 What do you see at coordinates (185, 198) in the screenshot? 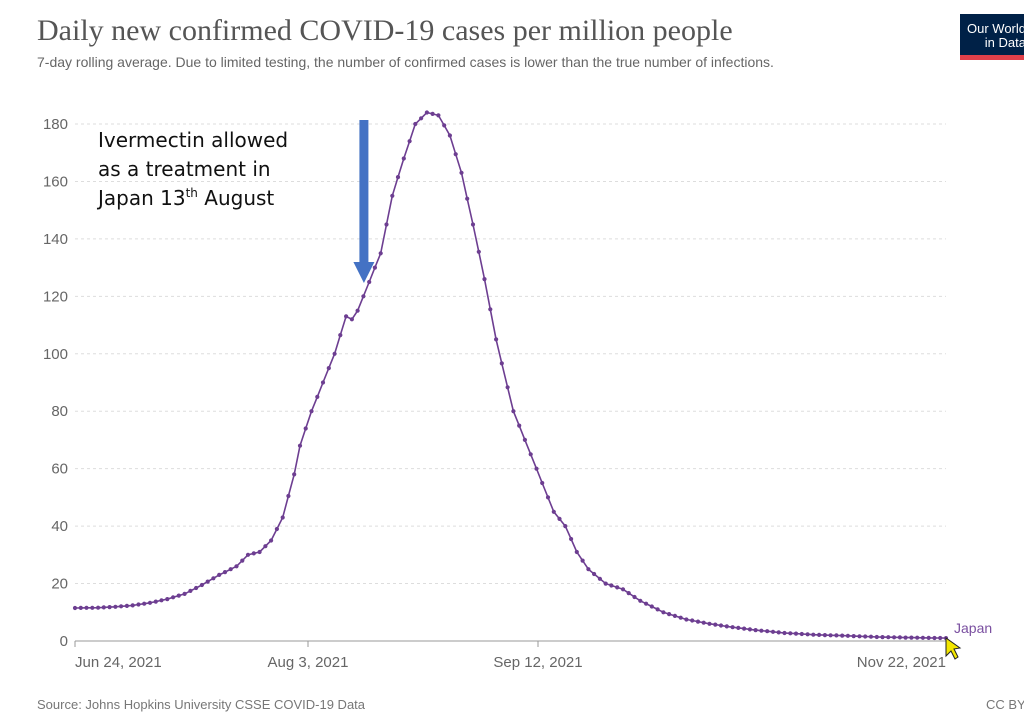
I see `annotation-text-line: Japan 13th August` at bounding box center [185, 198].